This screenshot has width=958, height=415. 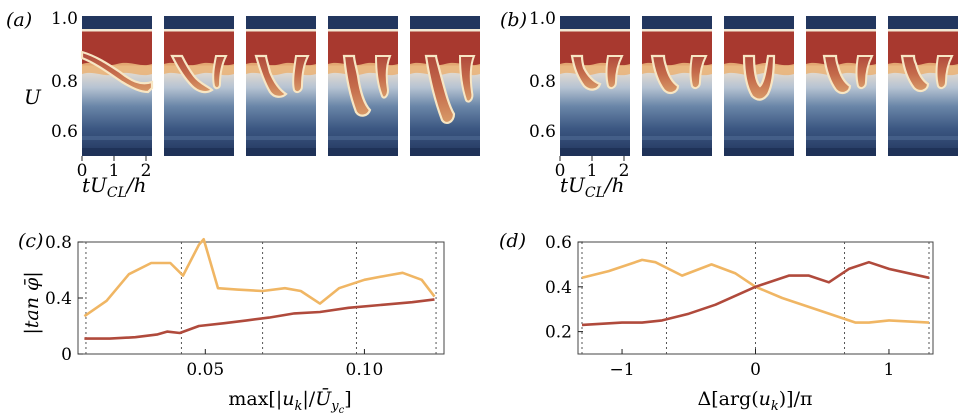 What do you see at coordinates (365, 370) in the screenshot?
I see `x-tick-label: 0.10` at bounding box center [365, 370].